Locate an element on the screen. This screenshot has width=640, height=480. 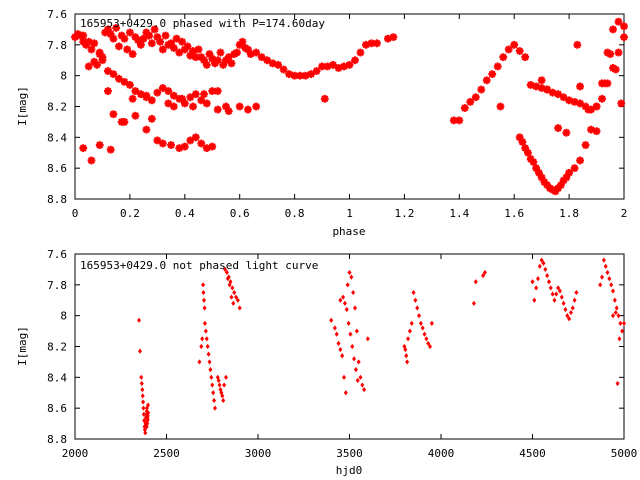
phased-y-tick-label: 8.8 is located at coordinates (57, 199).